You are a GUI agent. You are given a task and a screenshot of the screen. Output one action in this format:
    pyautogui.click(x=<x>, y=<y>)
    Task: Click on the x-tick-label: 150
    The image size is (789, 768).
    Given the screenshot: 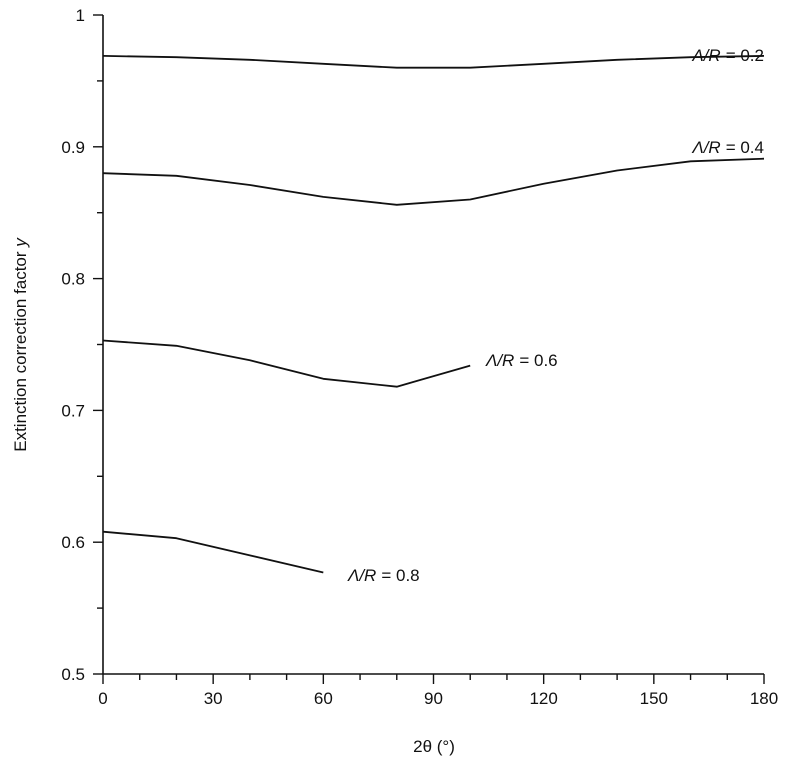 What is the action you would take?
    pyautogui.click(x=654, y=698)
    